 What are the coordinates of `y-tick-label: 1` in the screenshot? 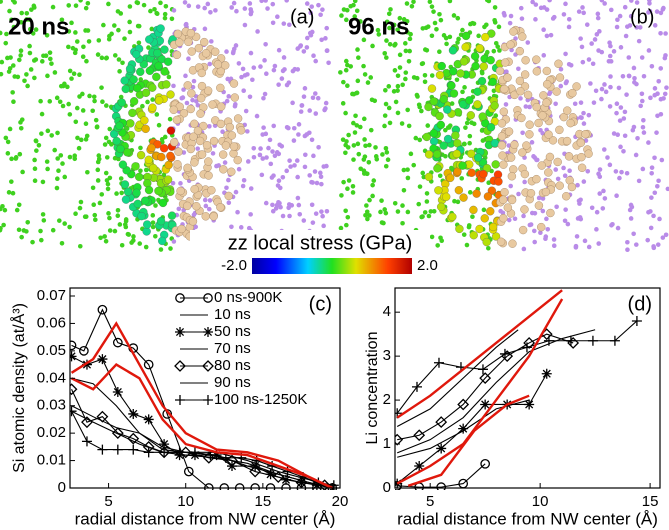 It's located at (387, 443).